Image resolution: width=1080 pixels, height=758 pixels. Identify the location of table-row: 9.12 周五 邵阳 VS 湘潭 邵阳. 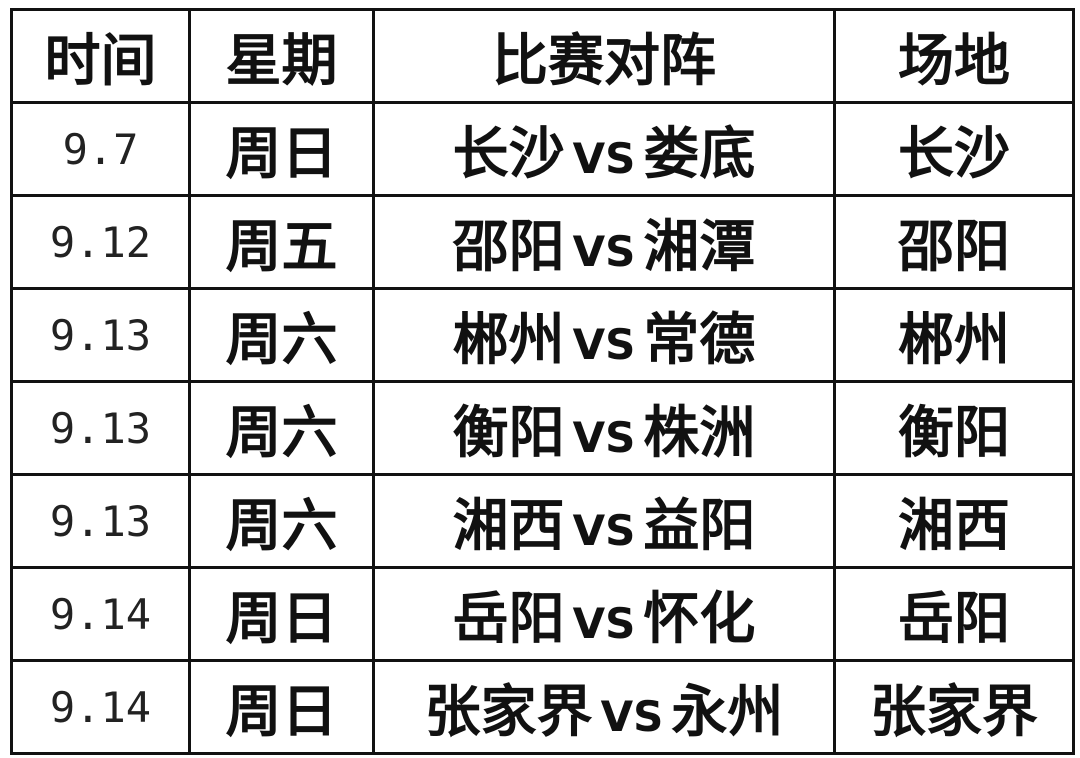
(542, 242).